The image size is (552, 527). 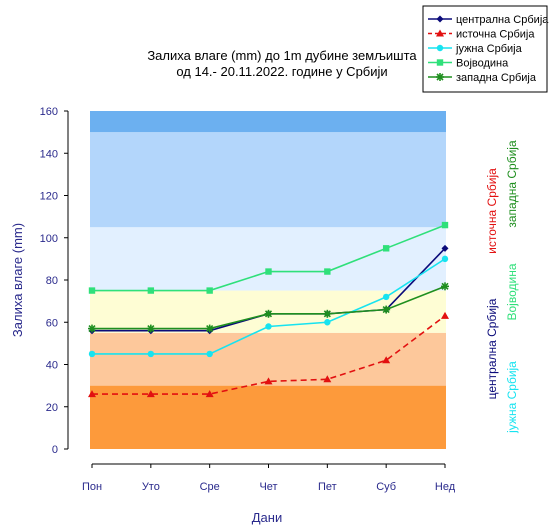 What do you see at coordinates (489, 49) in the screenshot?
I see `legend-label-2: јужна Србија` at bounding box center [489, 49].